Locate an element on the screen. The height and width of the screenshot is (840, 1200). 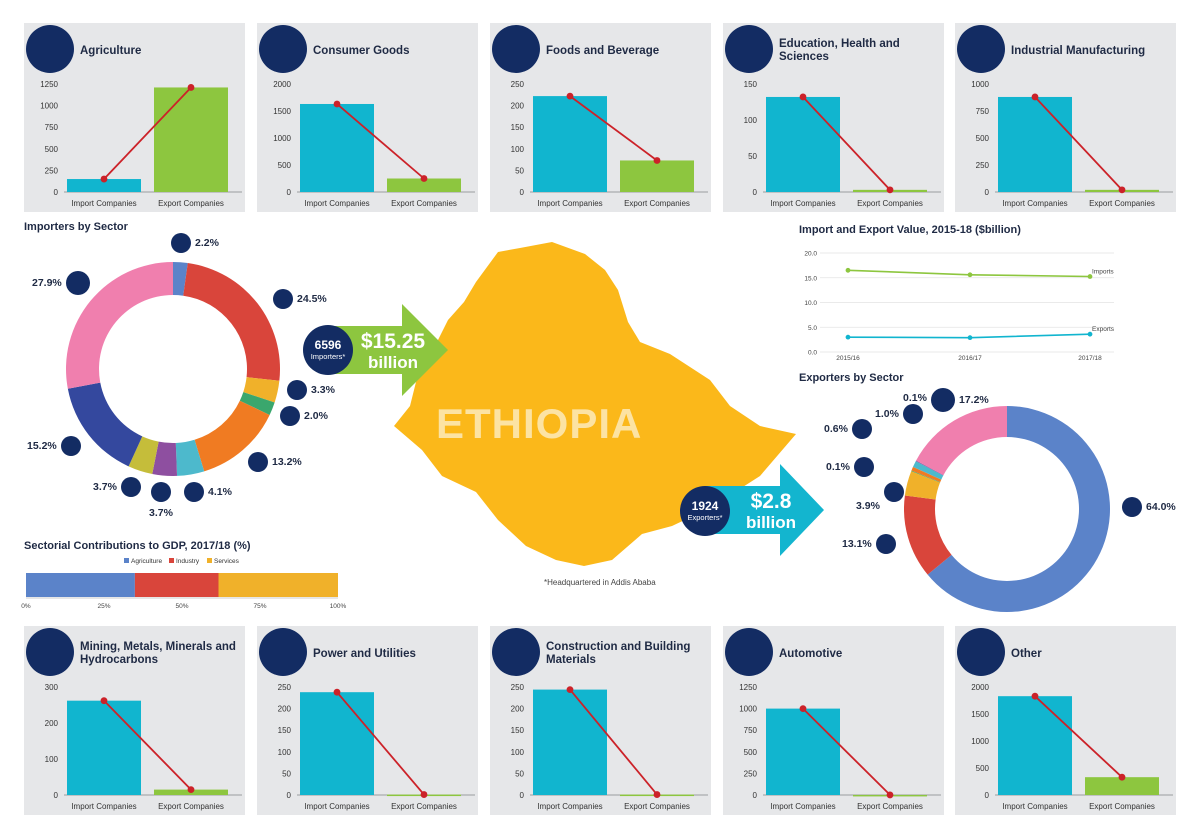
donut-slice-automotive is located at coordinates (105, 424).